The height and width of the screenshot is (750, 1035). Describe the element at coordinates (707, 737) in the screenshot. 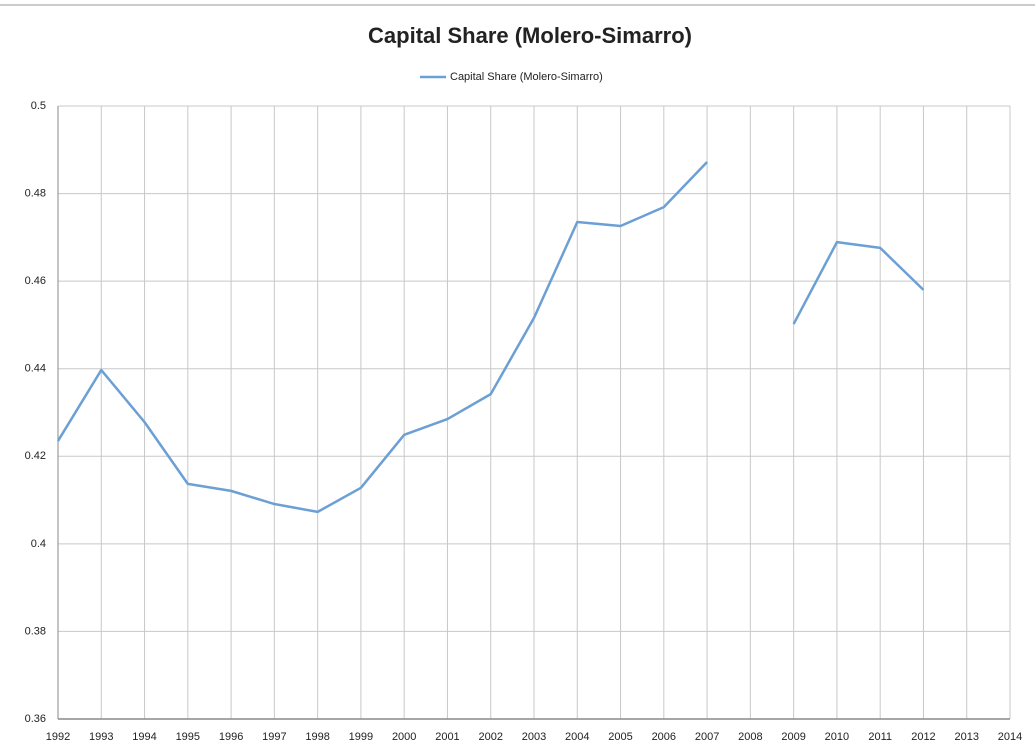

I see `x-tick-label: 2007` at that location.